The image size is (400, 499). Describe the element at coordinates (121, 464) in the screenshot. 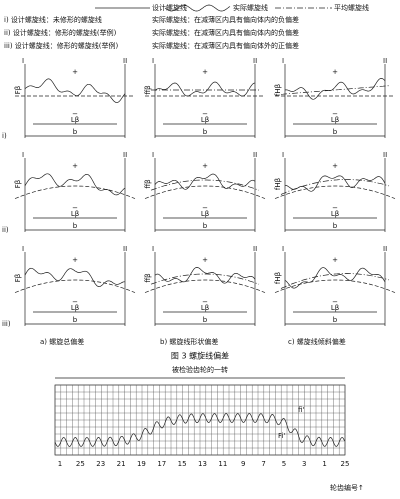

I see `x-tick-label: 21` at that location.